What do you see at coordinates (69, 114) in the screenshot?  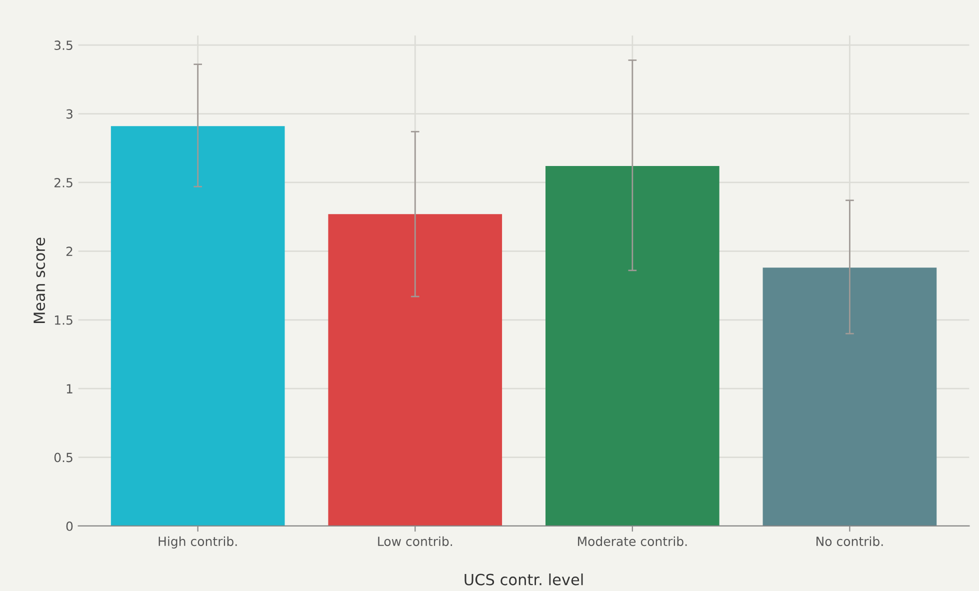 I see `y-tick-label: 3` at bounding box center [69, 114].